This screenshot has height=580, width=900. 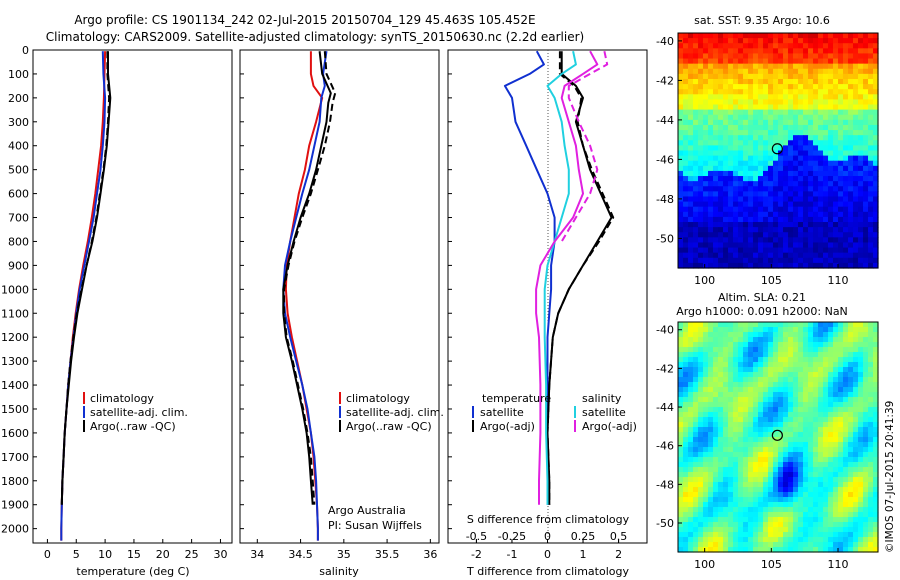 I want to click on salinity-series, so click(x=288, y=295).